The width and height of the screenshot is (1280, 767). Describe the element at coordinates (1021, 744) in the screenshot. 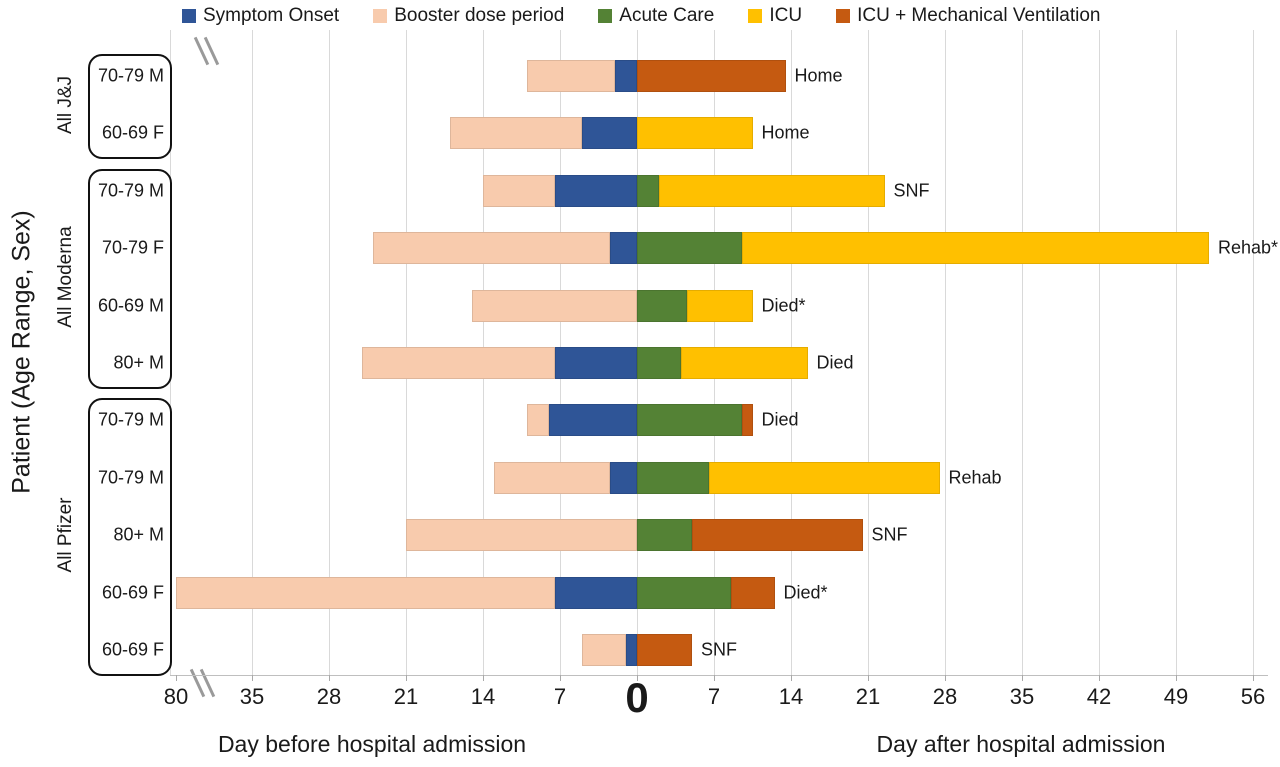

I see `x-axis-title-after: Day after hospital admission` at that location.